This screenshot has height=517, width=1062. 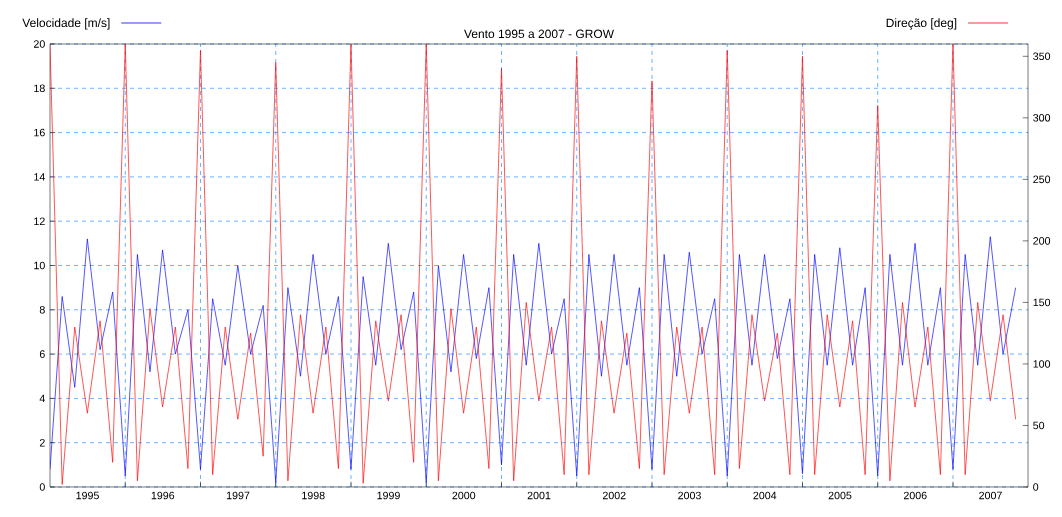 What do you see at coordinates (840, 495) in the screenshot?
I see `x-tick-label: 2005` at bounding box center [840, 495].